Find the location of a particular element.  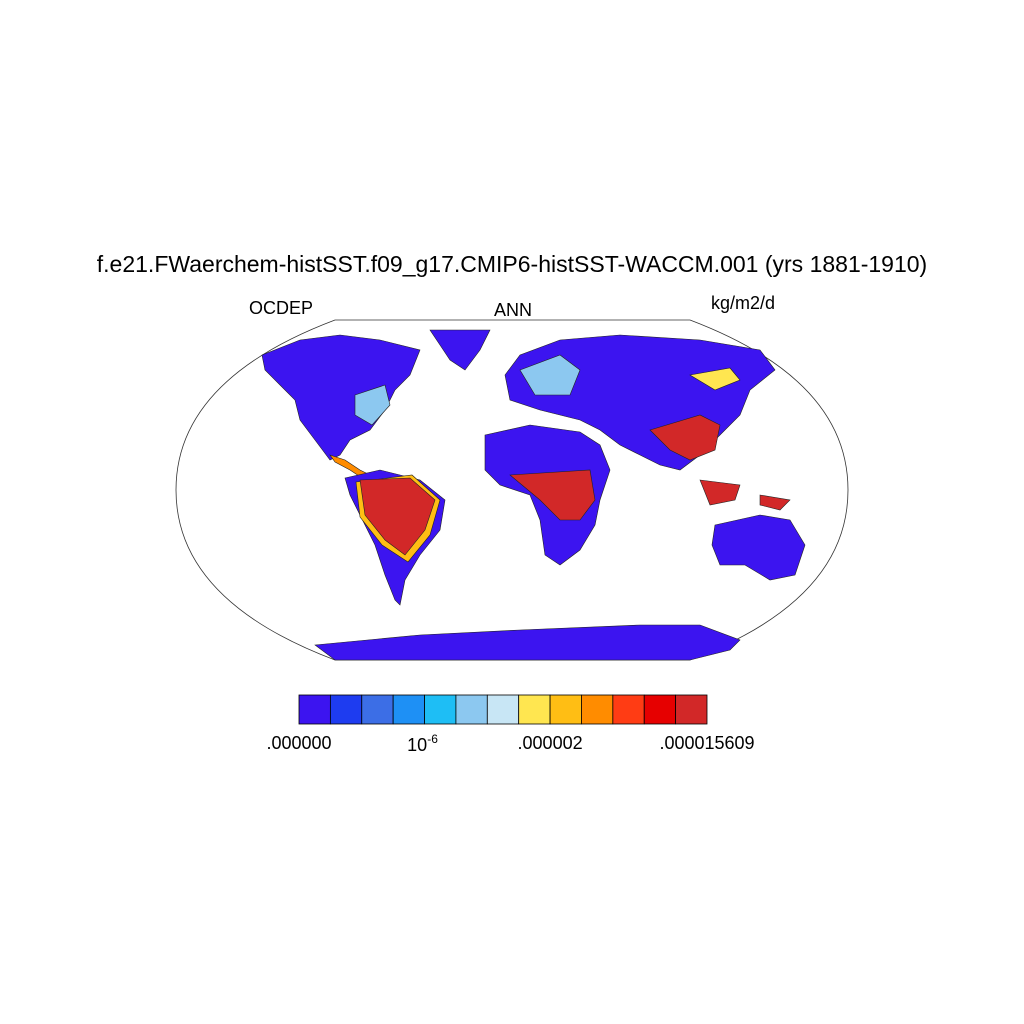

south-america-core is located at coordinates (397, 516).